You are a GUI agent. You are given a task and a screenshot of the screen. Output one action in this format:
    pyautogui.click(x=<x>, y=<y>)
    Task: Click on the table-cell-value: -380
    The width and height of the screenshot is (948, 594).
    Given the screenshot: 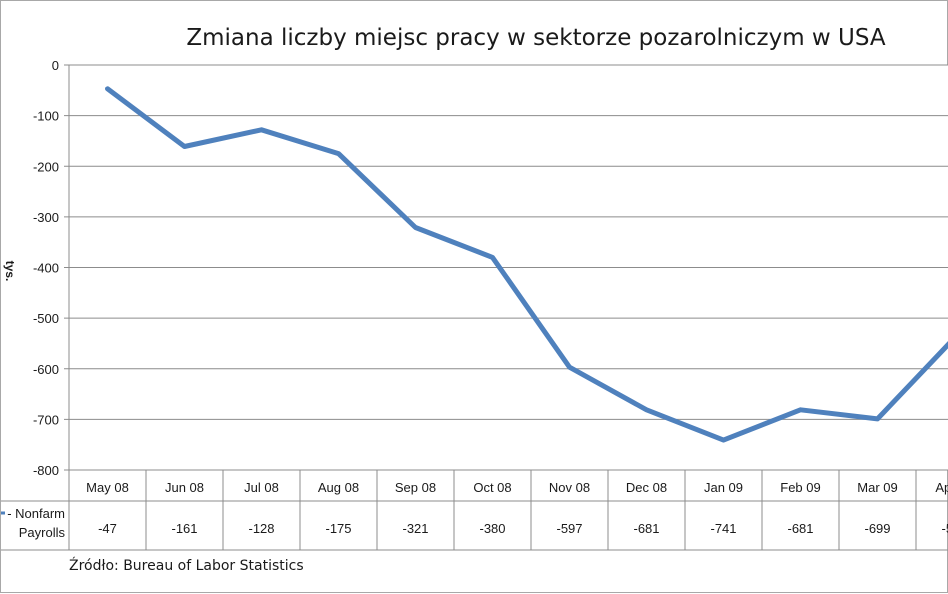 What is the action you would take?
    pyautogui.click(x=492, y=528)
    